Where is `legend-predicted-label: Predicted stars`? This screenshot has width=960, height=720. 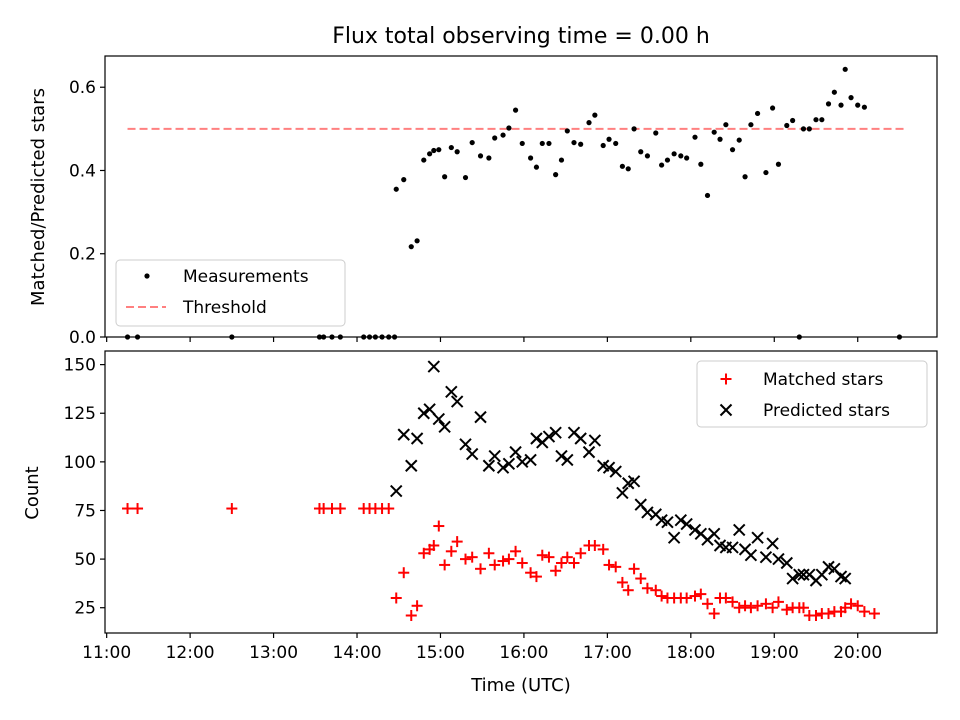
legend-predicted-label: Predicted stars is located at coordinates (826, 411).